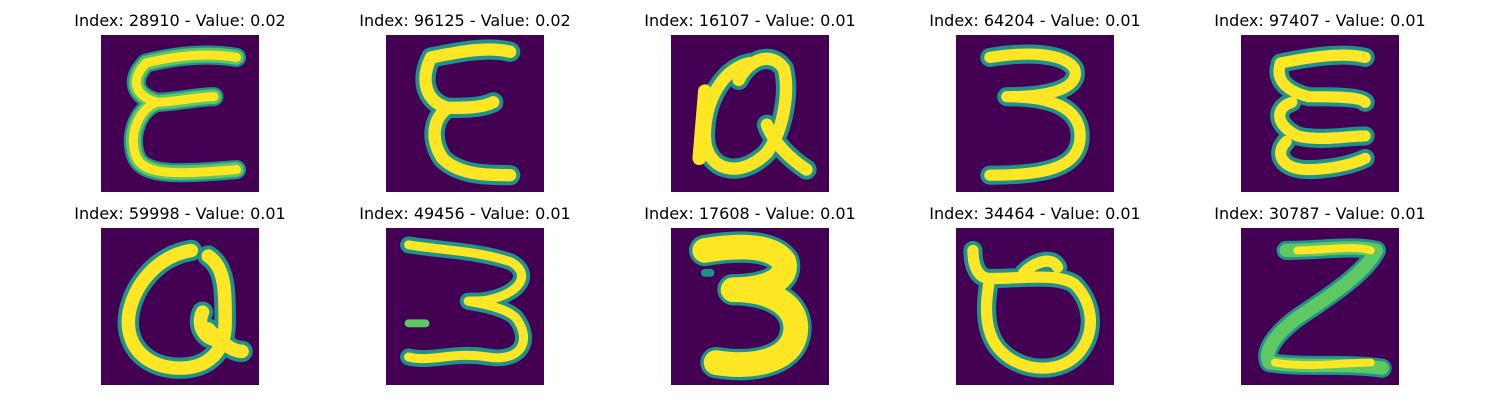  I want to click on panel-title: Index: 34464 - Value: 0.01, so click(1035, 213).